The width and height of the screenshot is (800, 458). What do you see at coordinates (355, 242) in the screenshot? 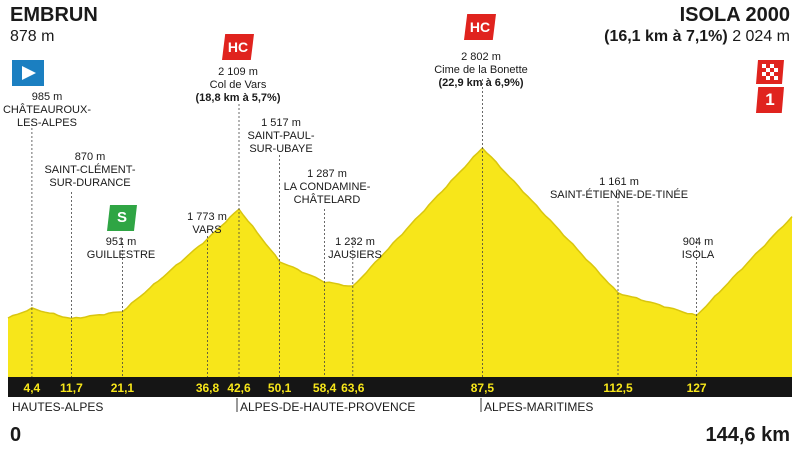
I see `point-altitude: 1 232 m` at bounding box center [355, 242].